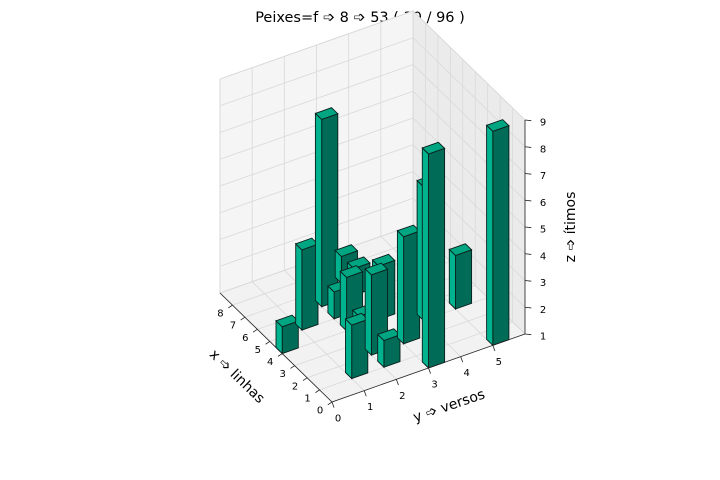 The image size is (720, 480). Describe the element at coordinates (543, 203) in the screenshot. I see `z-tick-label: 6` at that location.